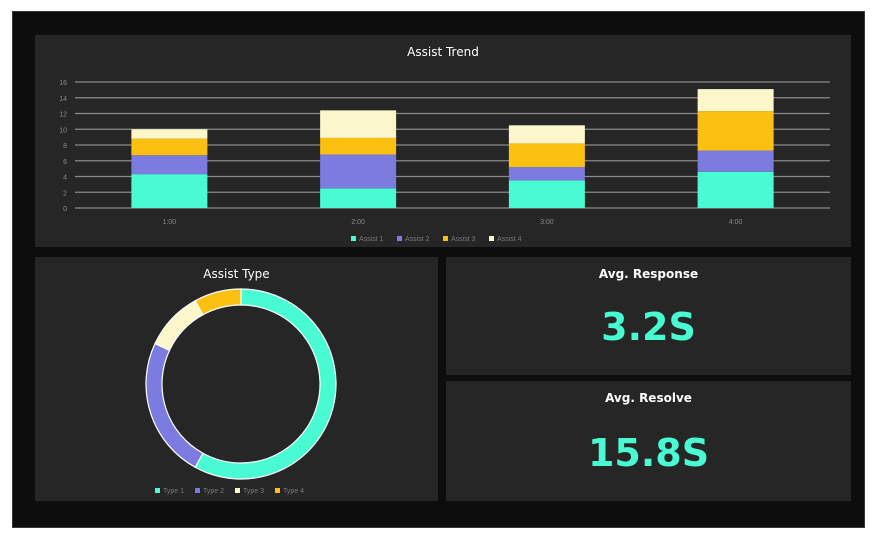 The image size is (878, 539). What do you see at coordinates (293, 491) in the screenshot?
I see `legend-label: Type 4` at bounding box center [293, 491].